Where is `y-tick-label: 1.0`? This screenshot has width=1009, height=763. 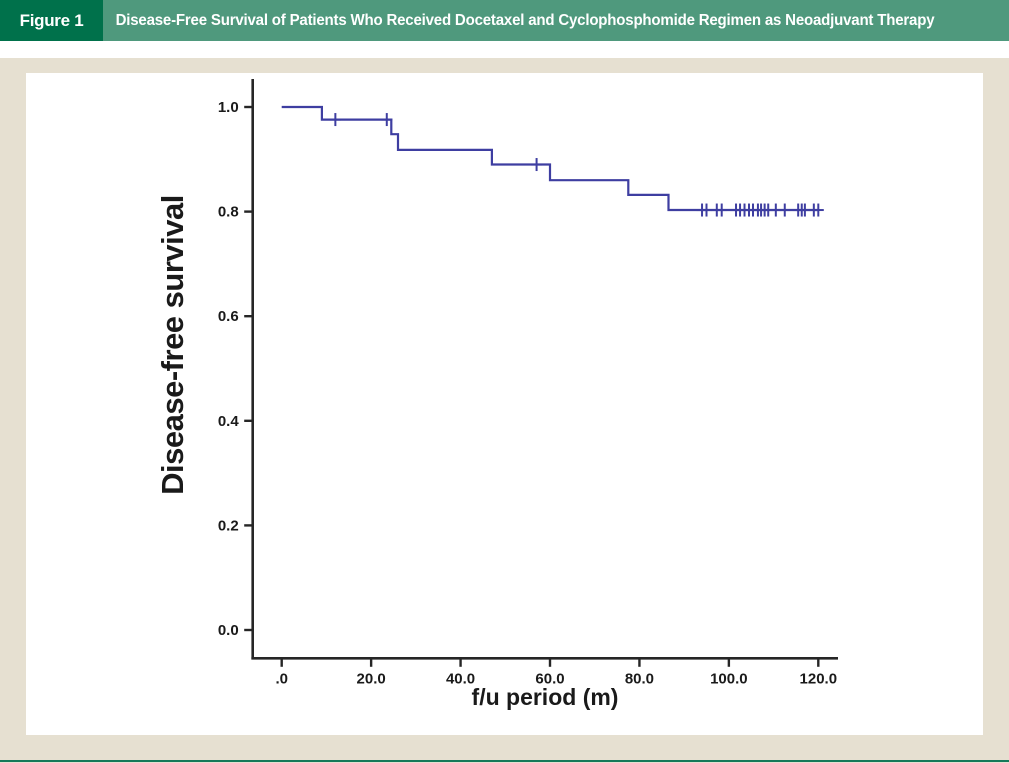
y-tick-label: 1.0 is located at coordinates (228, 107).